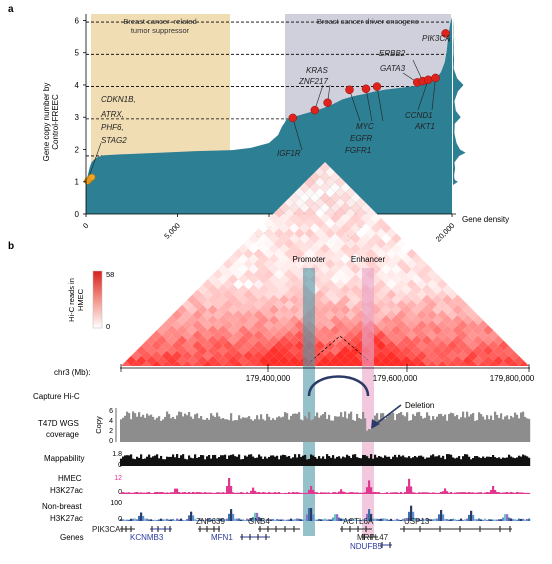  What do you see at coordinates (77, 149) in the screenshot?
I see `y-tick-label-2: 2` at bounding box center [77, 149].